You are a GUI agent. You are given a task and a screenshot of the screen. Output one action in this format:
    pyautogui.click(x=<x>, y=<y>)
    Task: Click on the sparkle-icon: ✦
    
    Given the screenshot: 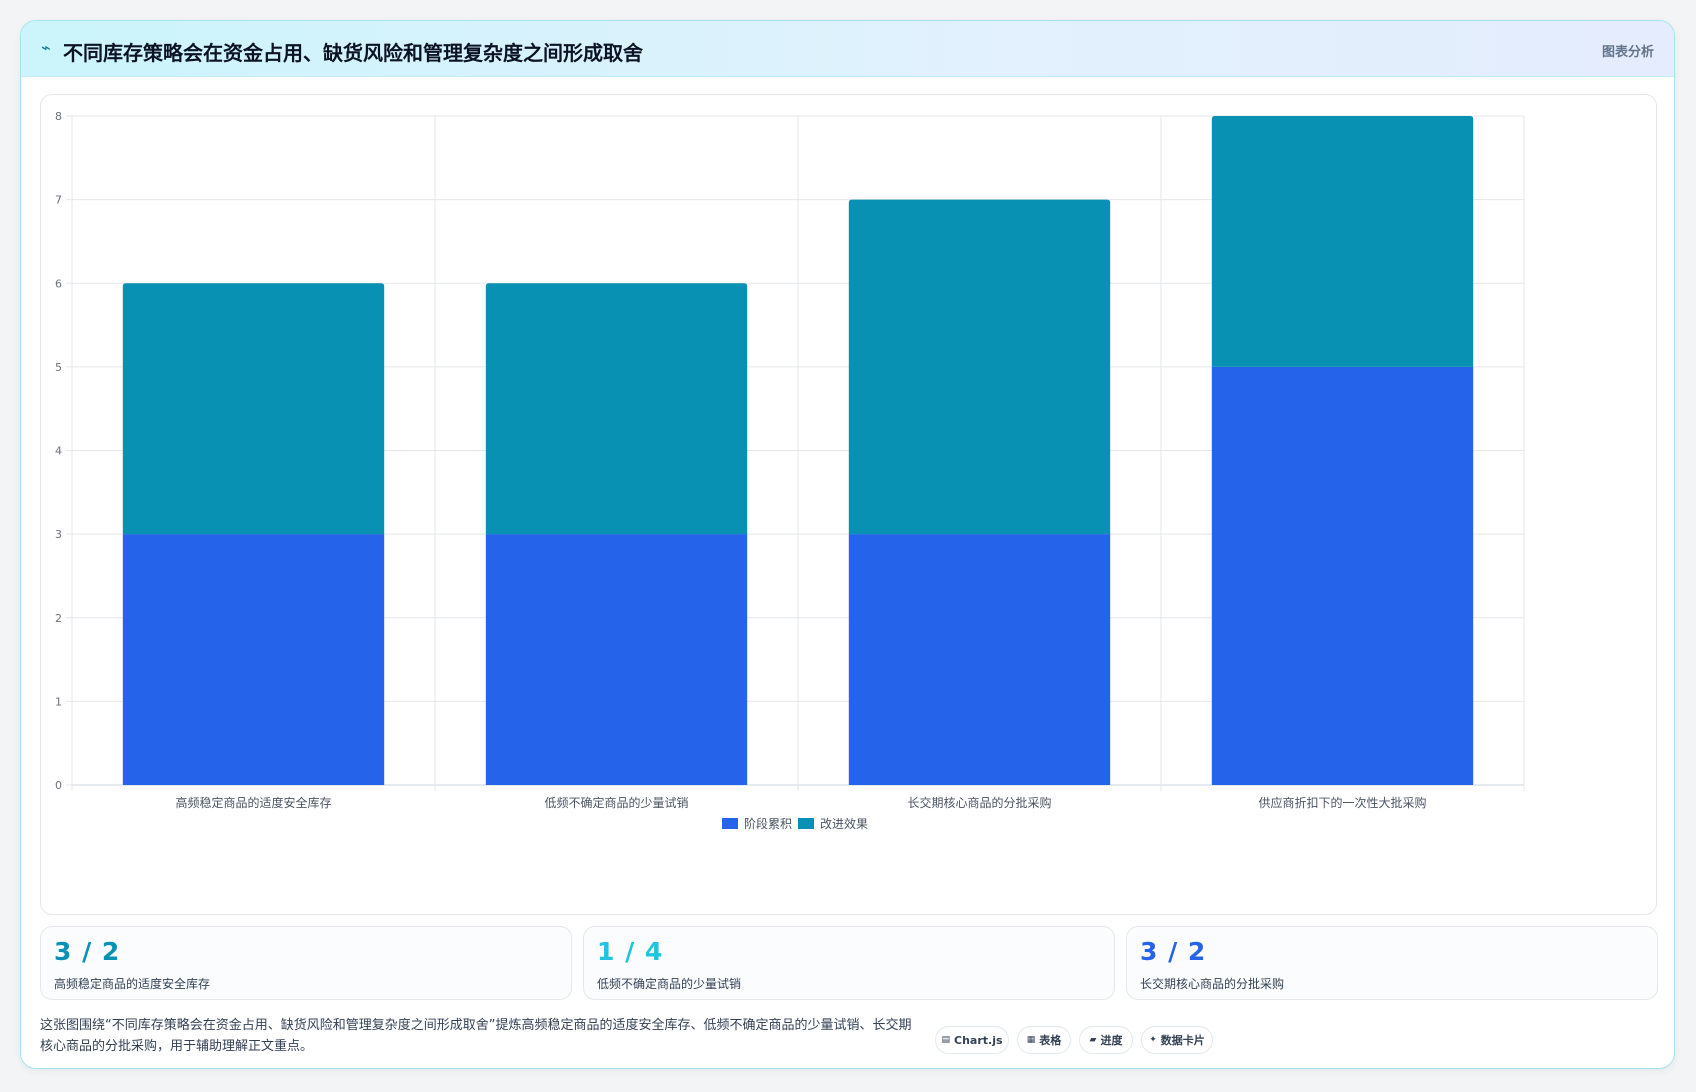 What is the action you would take?
    pyautogui.click(x=1153, y=1040)
    